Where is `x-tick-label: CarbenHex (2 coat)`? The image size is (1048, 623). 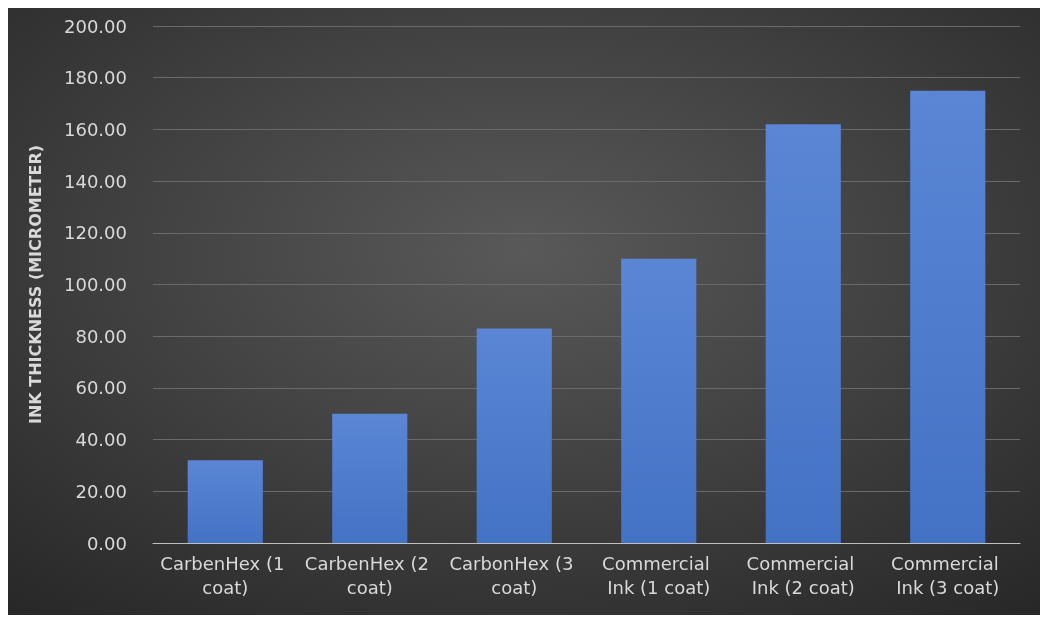
x-tick-label: CarbenHex (2 coat) is located at coordinates (369, 575).